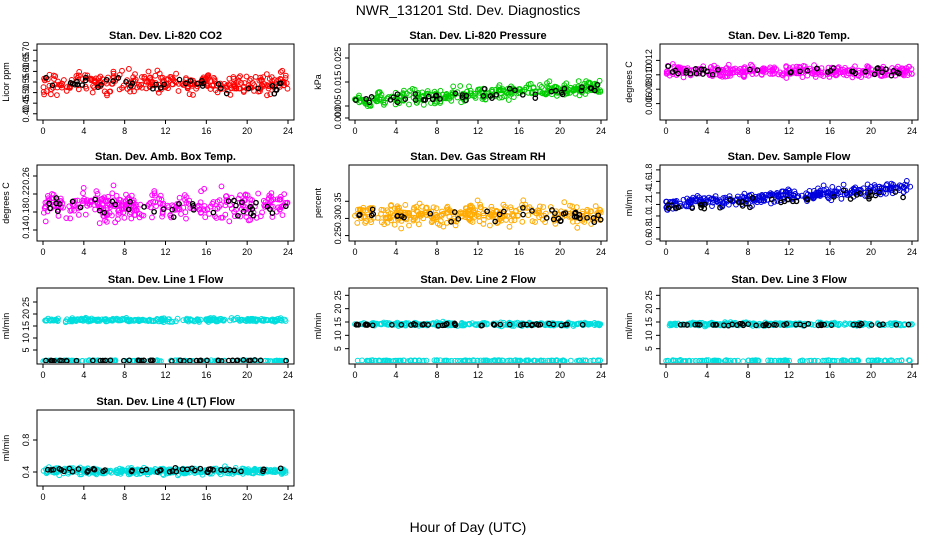 The width and height of the screenshot is (936, 540). I want to click on panel-title: Stan. Dev. Amb. Box Temp., so click(165, 157).